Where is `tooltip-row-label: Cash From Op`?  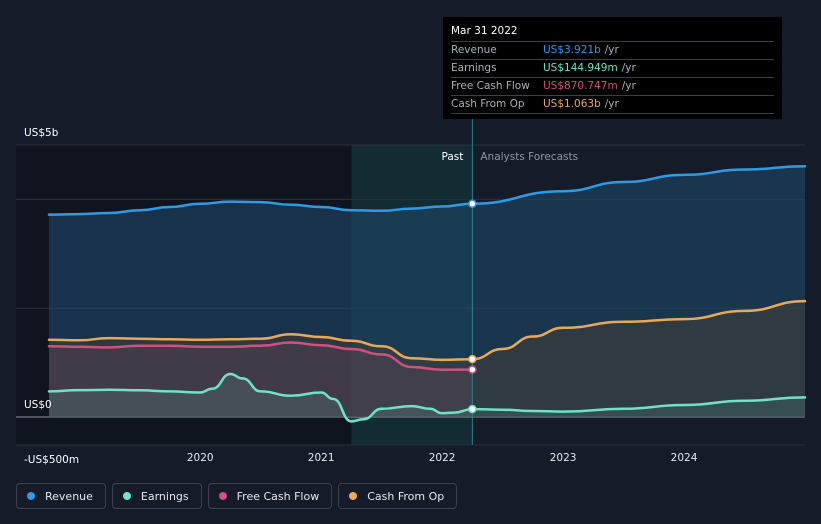
tooltip-row-label: Cash From Op is located at coordinates (488, 104).